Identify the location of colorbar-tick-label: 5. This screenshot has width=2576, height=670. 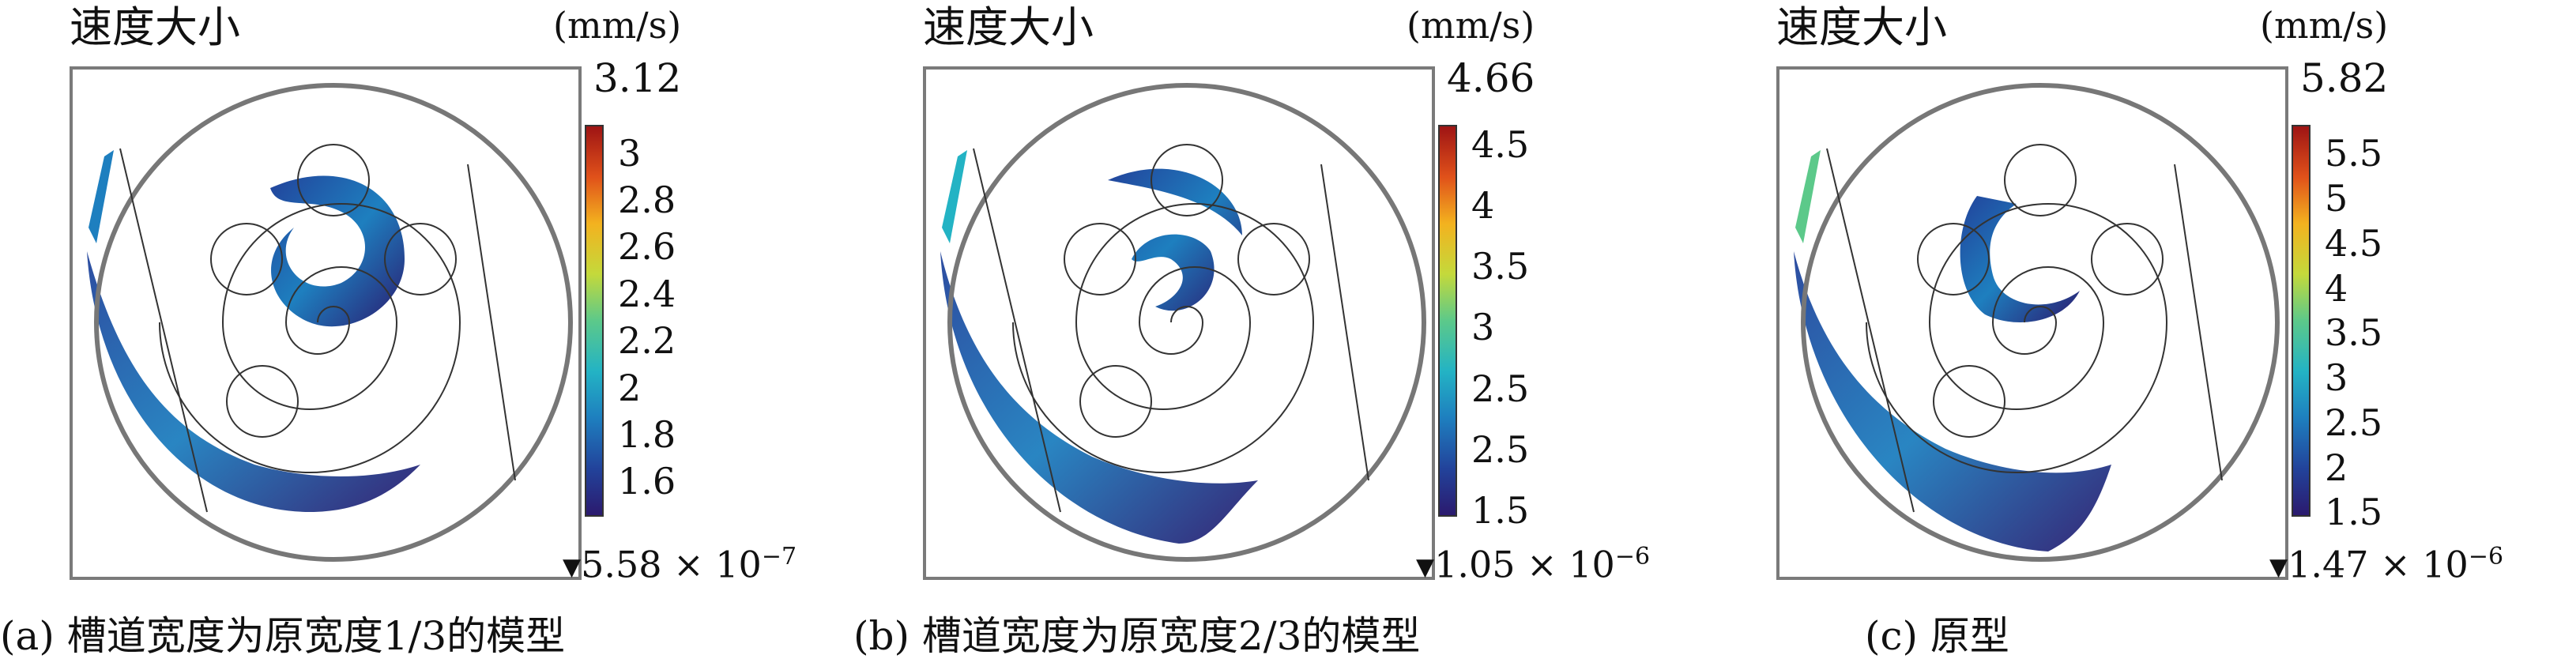
(2336, 198).